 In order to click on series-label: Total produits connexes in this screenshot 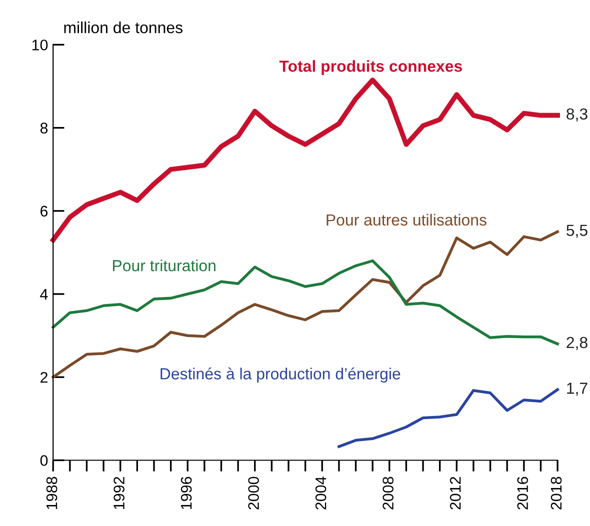, I will do `click(370, 68)`.